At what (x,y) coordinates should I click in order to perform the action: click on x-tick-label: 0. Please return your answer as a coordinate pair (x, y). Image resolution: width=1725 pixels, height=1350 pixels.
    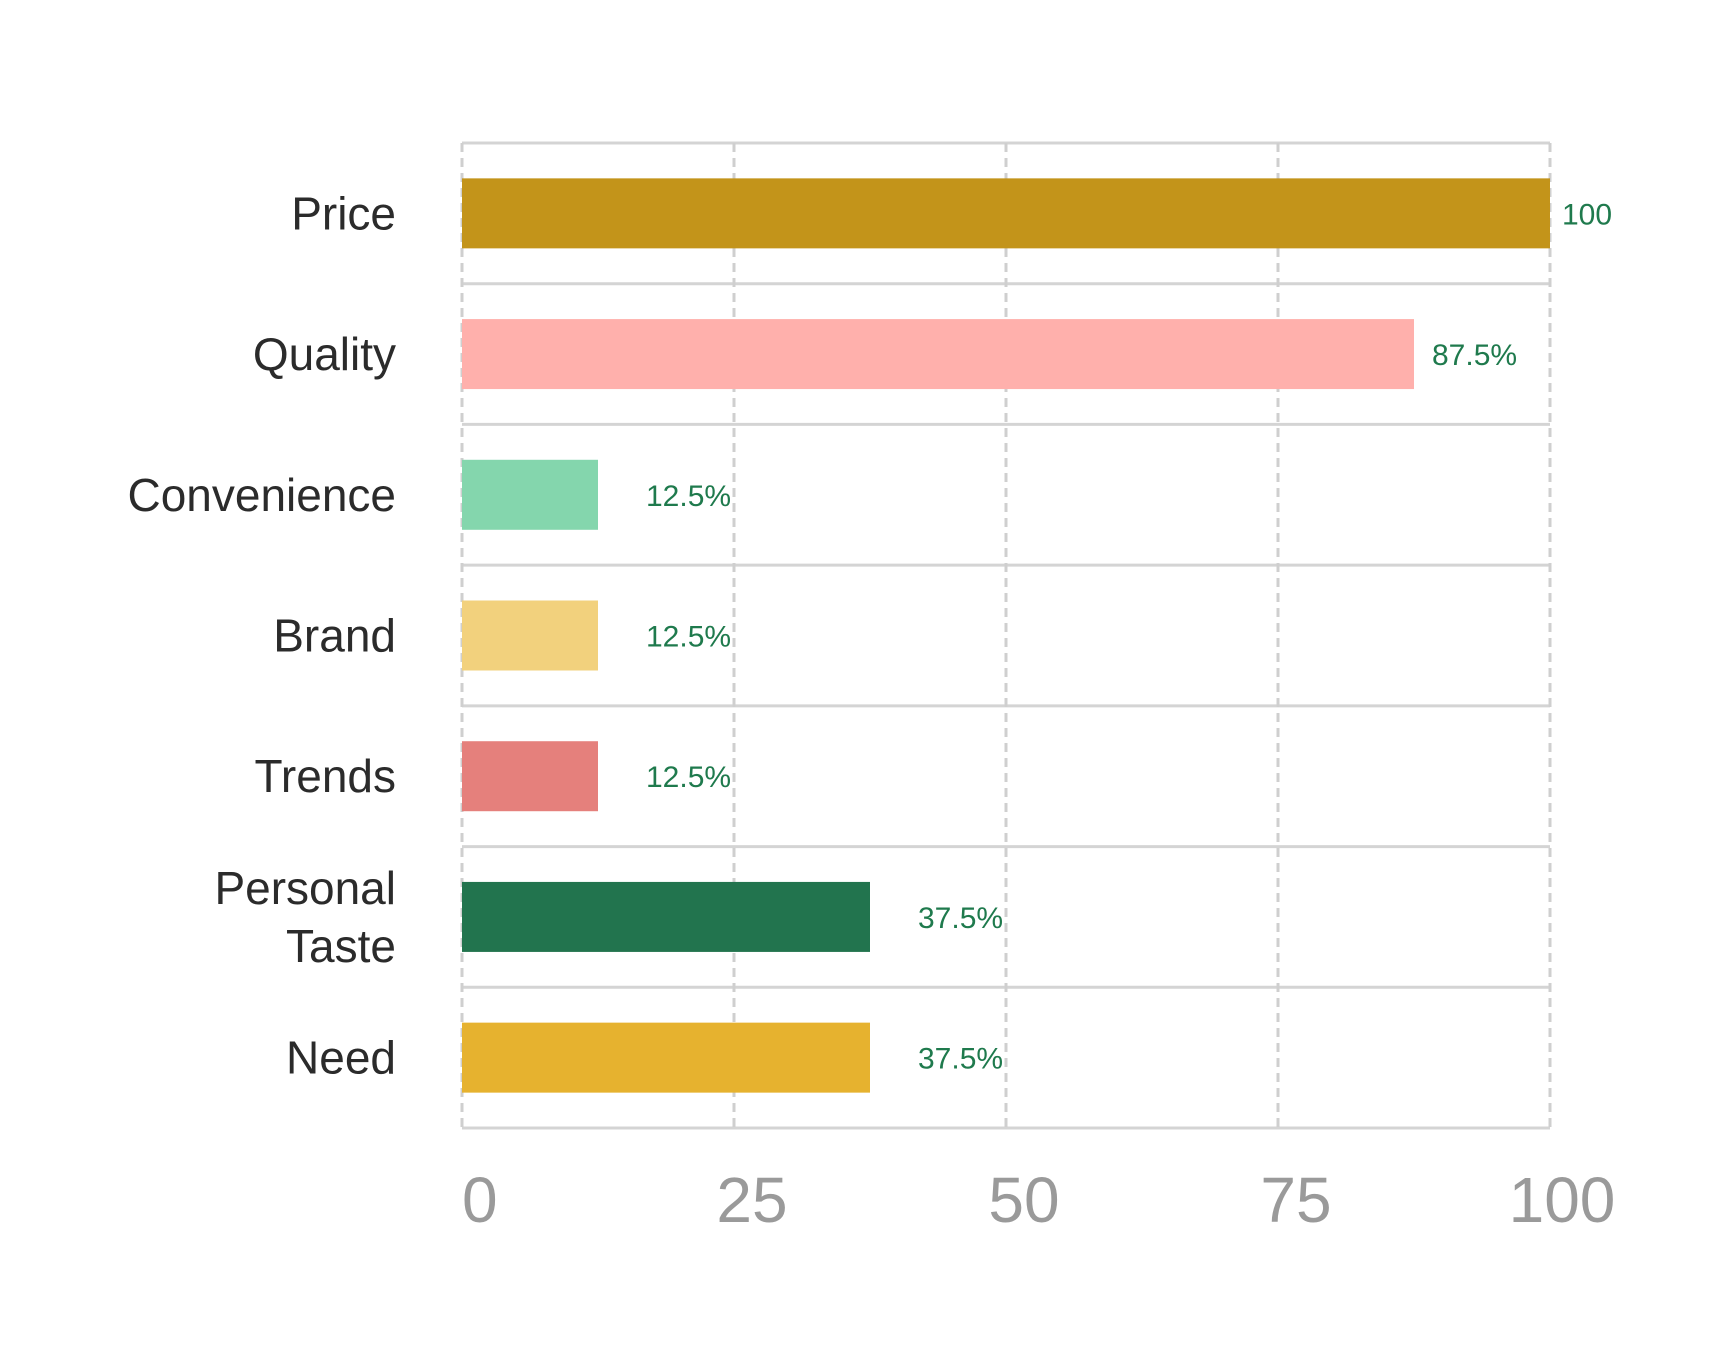
    Looking at the image, I should click on (480, 1200).